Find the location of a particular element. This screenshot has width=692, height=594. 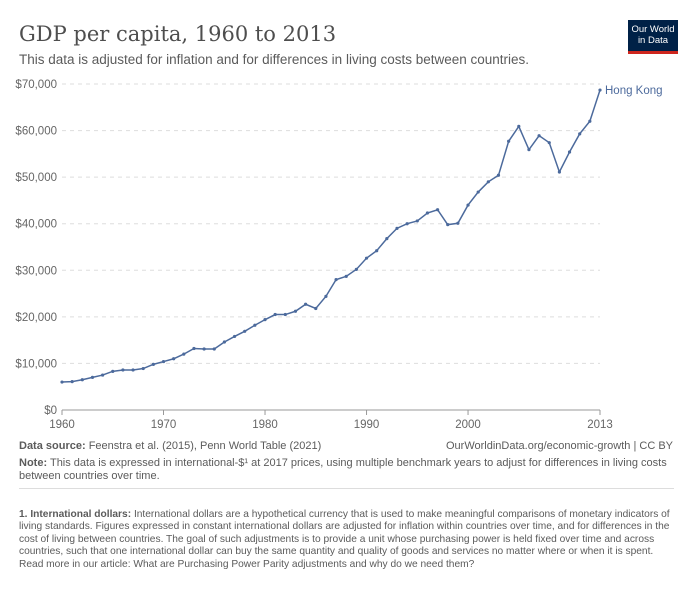

y-tick-label: $0 is located at coordinates (50, 411).